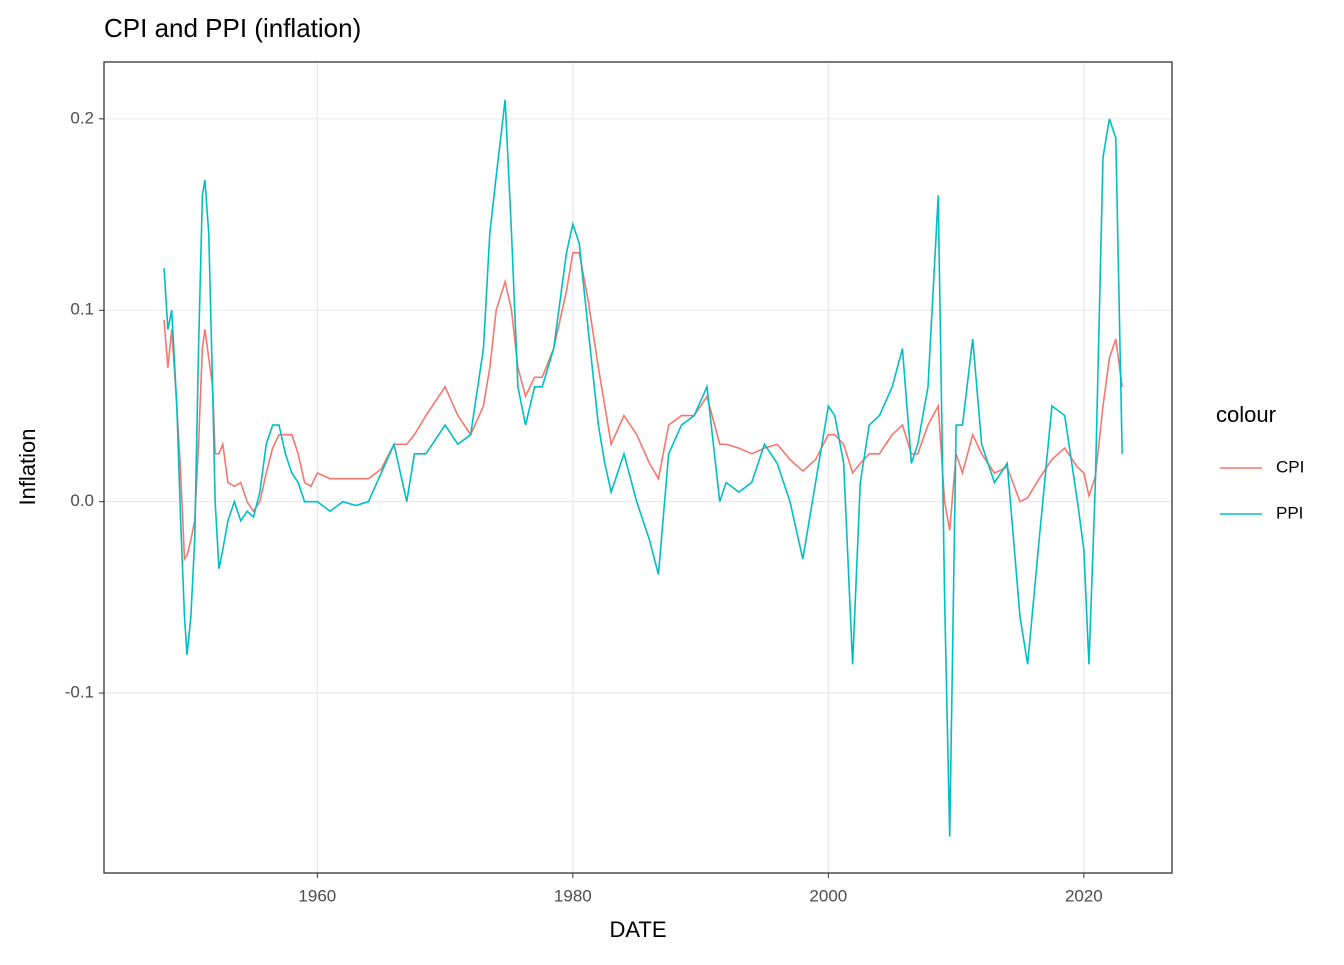 This screenshot has height=965, width=1344. What do you see at coordinates (79, 692) in the screenshot?
I see `y-tick-label: -0.1` at bounding box center [79, 692].